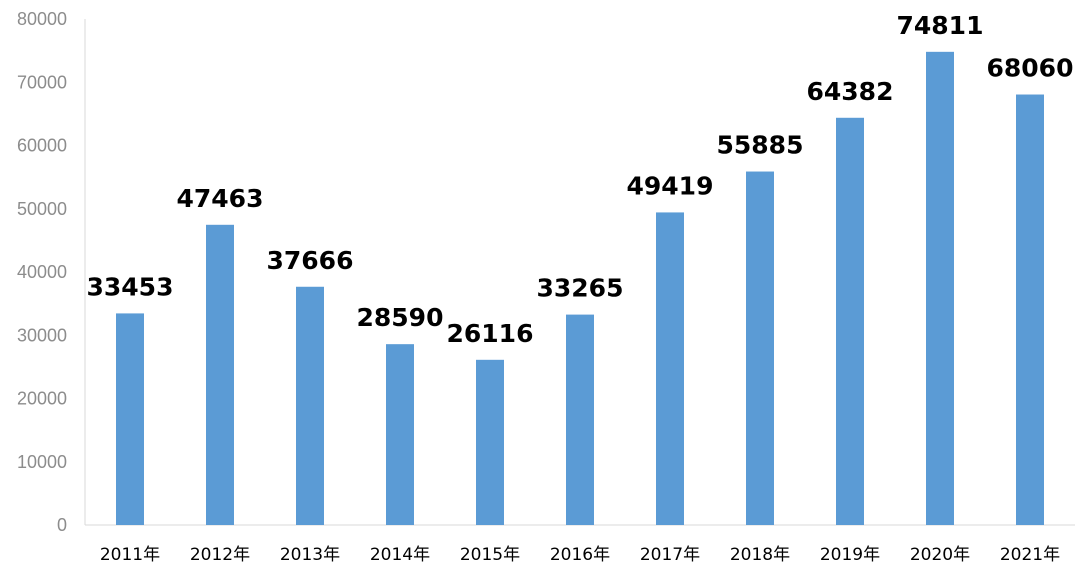 The height and width of the screenshot is (575, 1080). Describe the element at coordinates (42, 462) in the screenshot. I see `y-tick-label: 10000` at that location.